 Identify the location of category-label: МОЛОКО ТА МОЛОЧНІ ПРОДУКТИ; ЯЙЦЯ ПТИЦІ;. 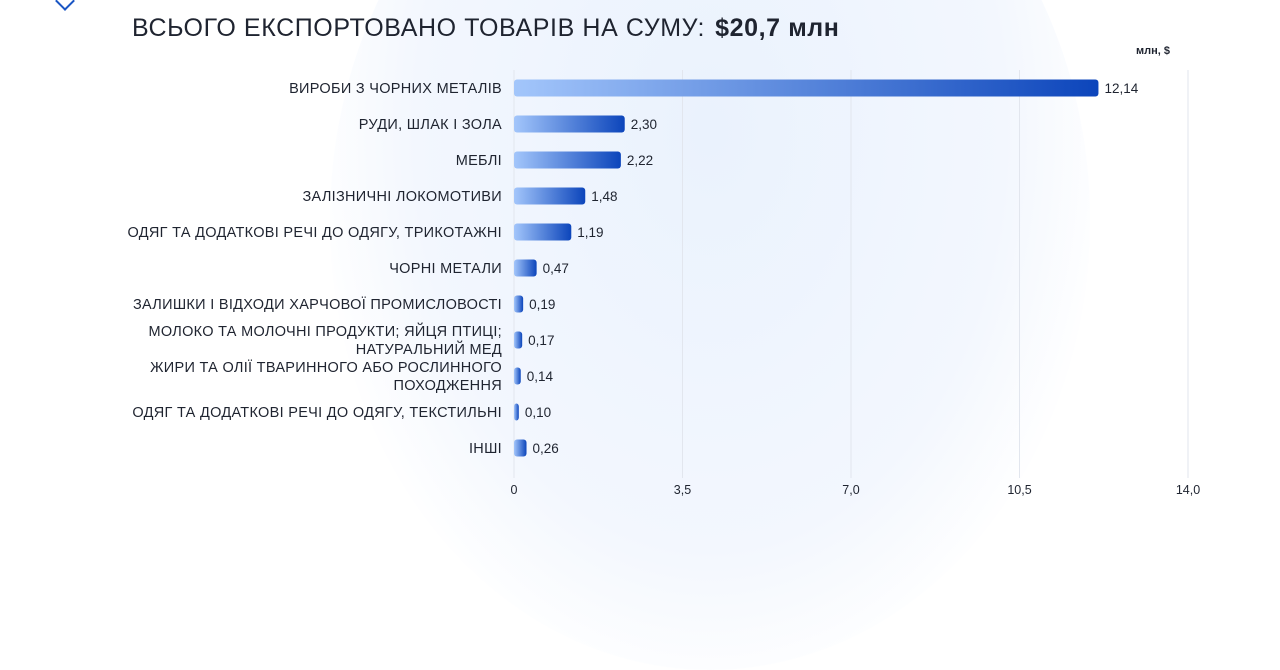
(325, 331).